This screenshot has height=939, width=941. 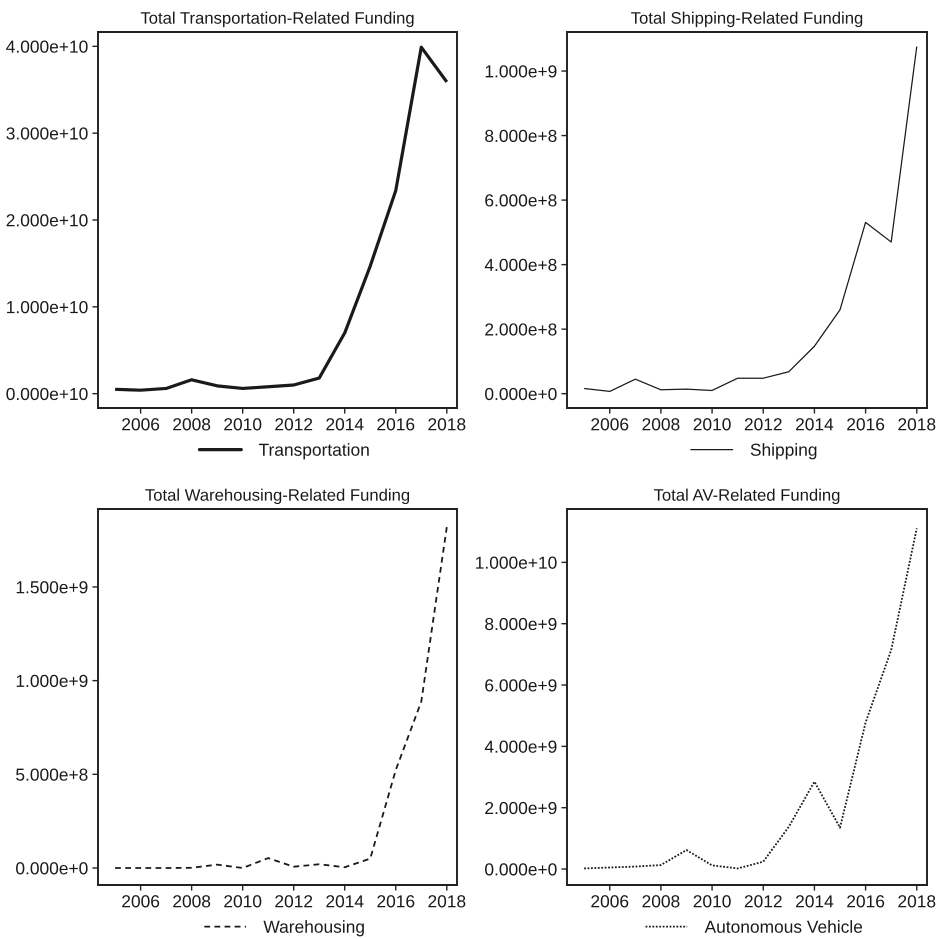 What do you see at coordinates (52, 774) in the screenshot?
I see `y-tick-label: 5.000e+8` at bounding box center [52, 774].